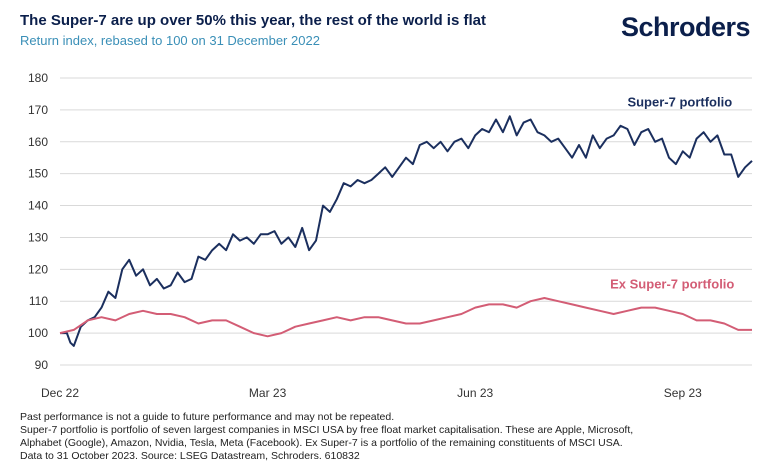  What do you see at coordinates (672, 193) in the screenshot?
I see `series-labels: Super-7 portfolio Ex Super-7 portfolio` at bounding box center [672, 193].